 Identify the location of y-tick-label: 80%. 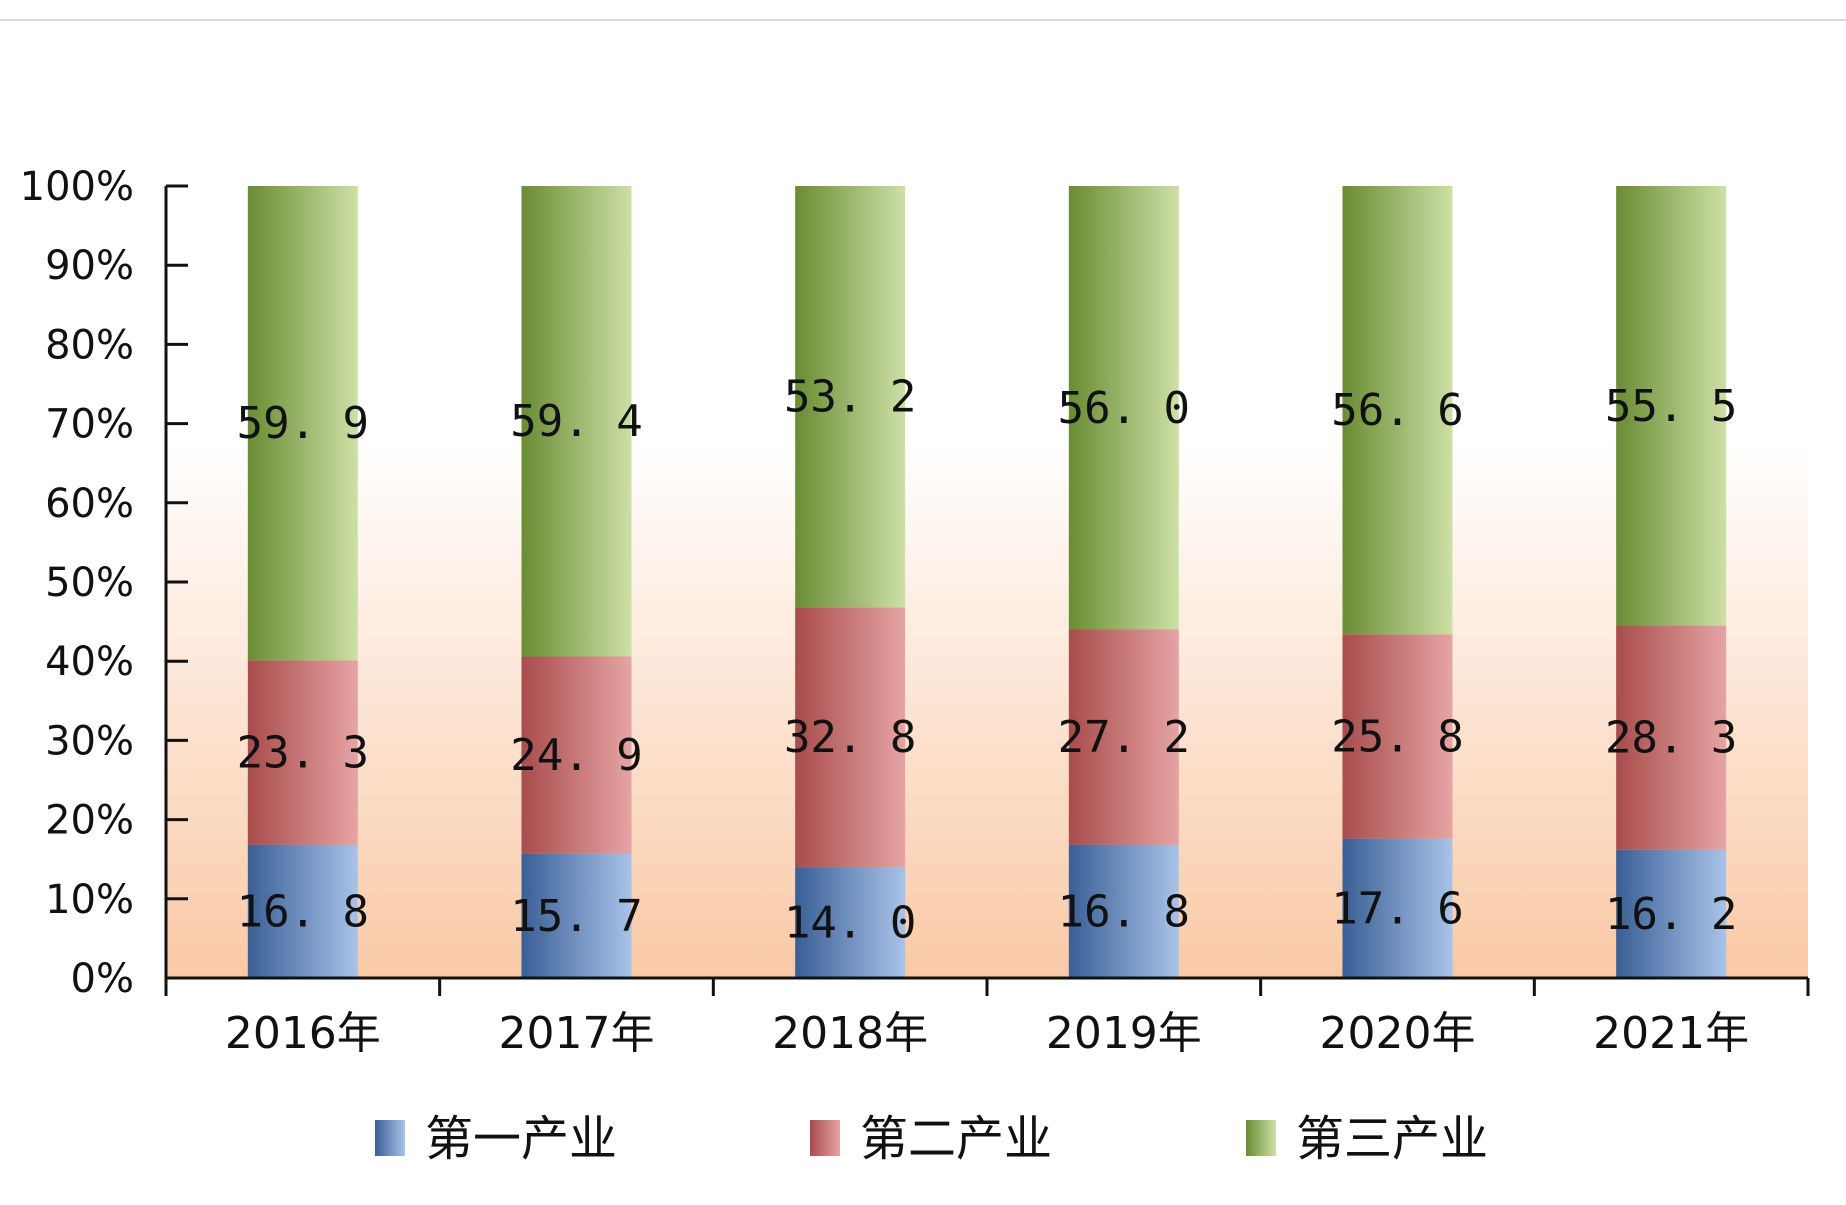
(89, 345).